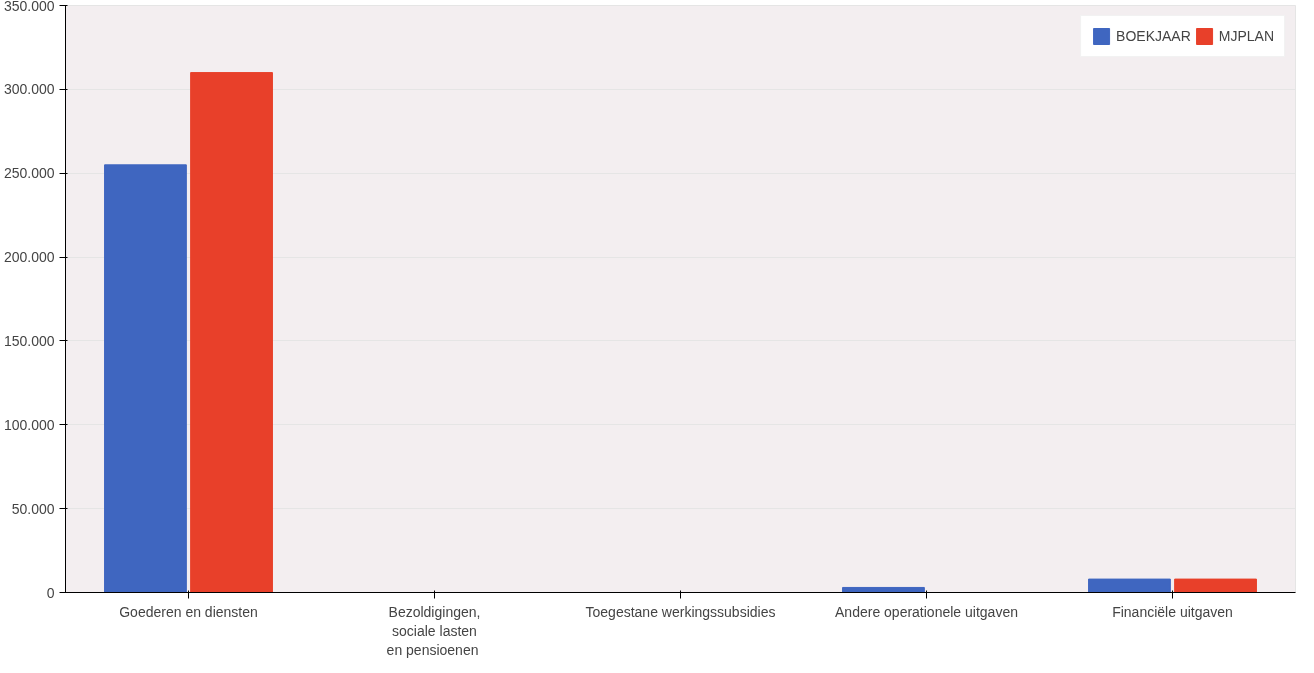 The height and width of the screenshot is (673, 1314). I want to click on y-tick-label: 0, so click(50, 592).